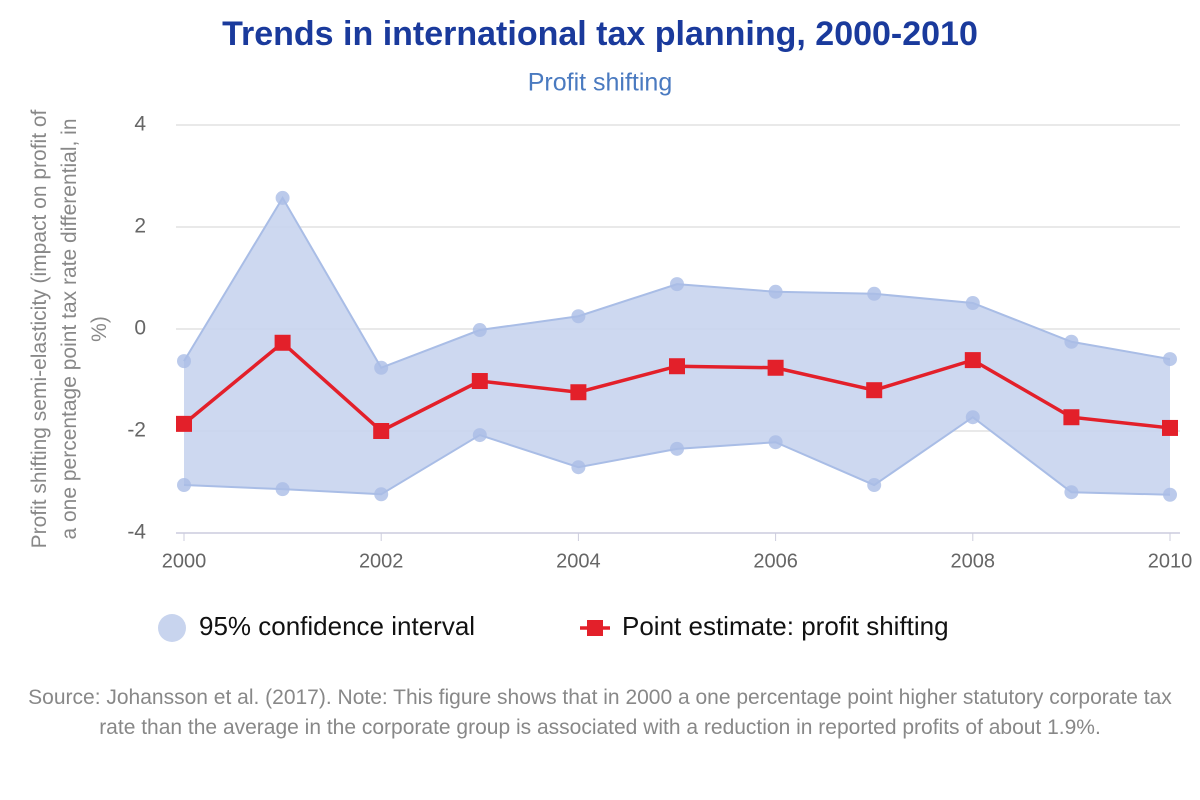  What do you see at coordinates (140, 226) in the screenshot?
I see `y-tick-label: 2` at bounding box center [140, 226].